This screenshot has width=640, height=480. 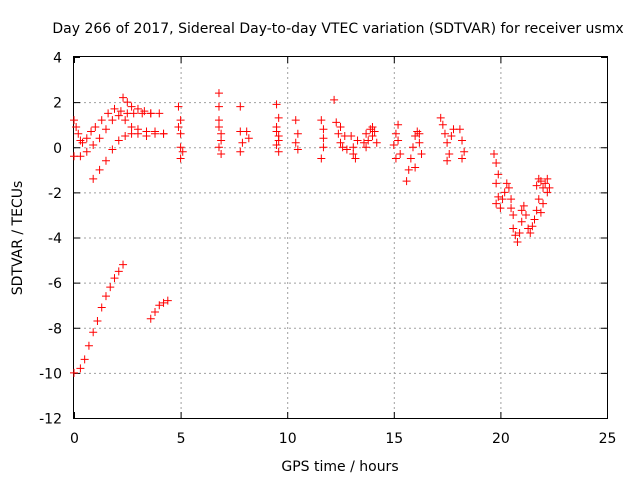 I want to click on y-tick-label: -4, so click(x=55, y=239).